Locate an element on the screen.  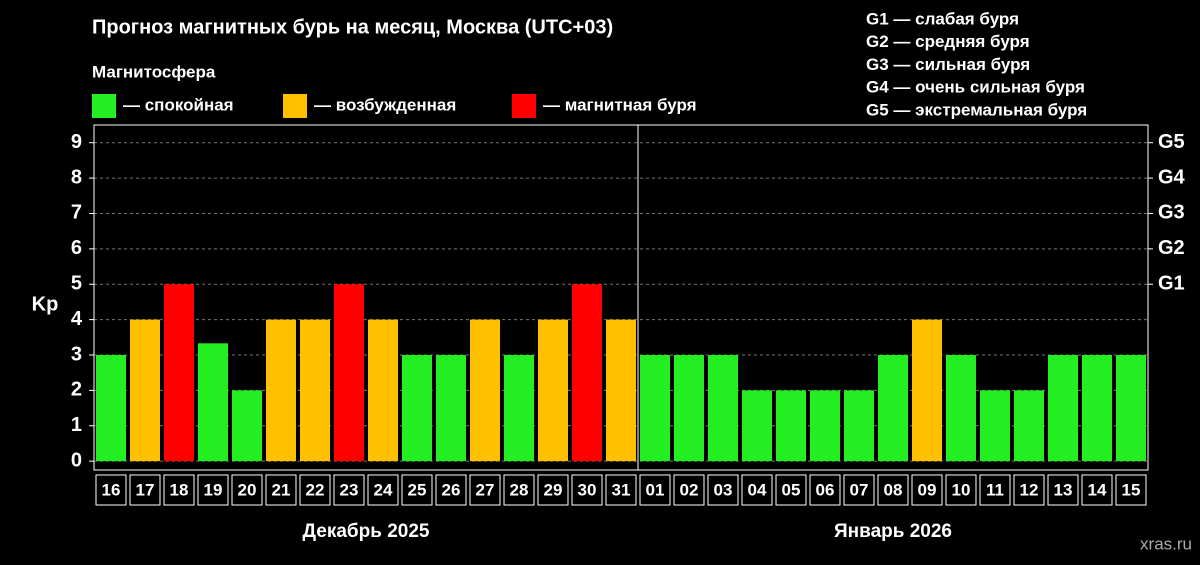
x-tick-label: 07 is located at coordinates (859, 489).